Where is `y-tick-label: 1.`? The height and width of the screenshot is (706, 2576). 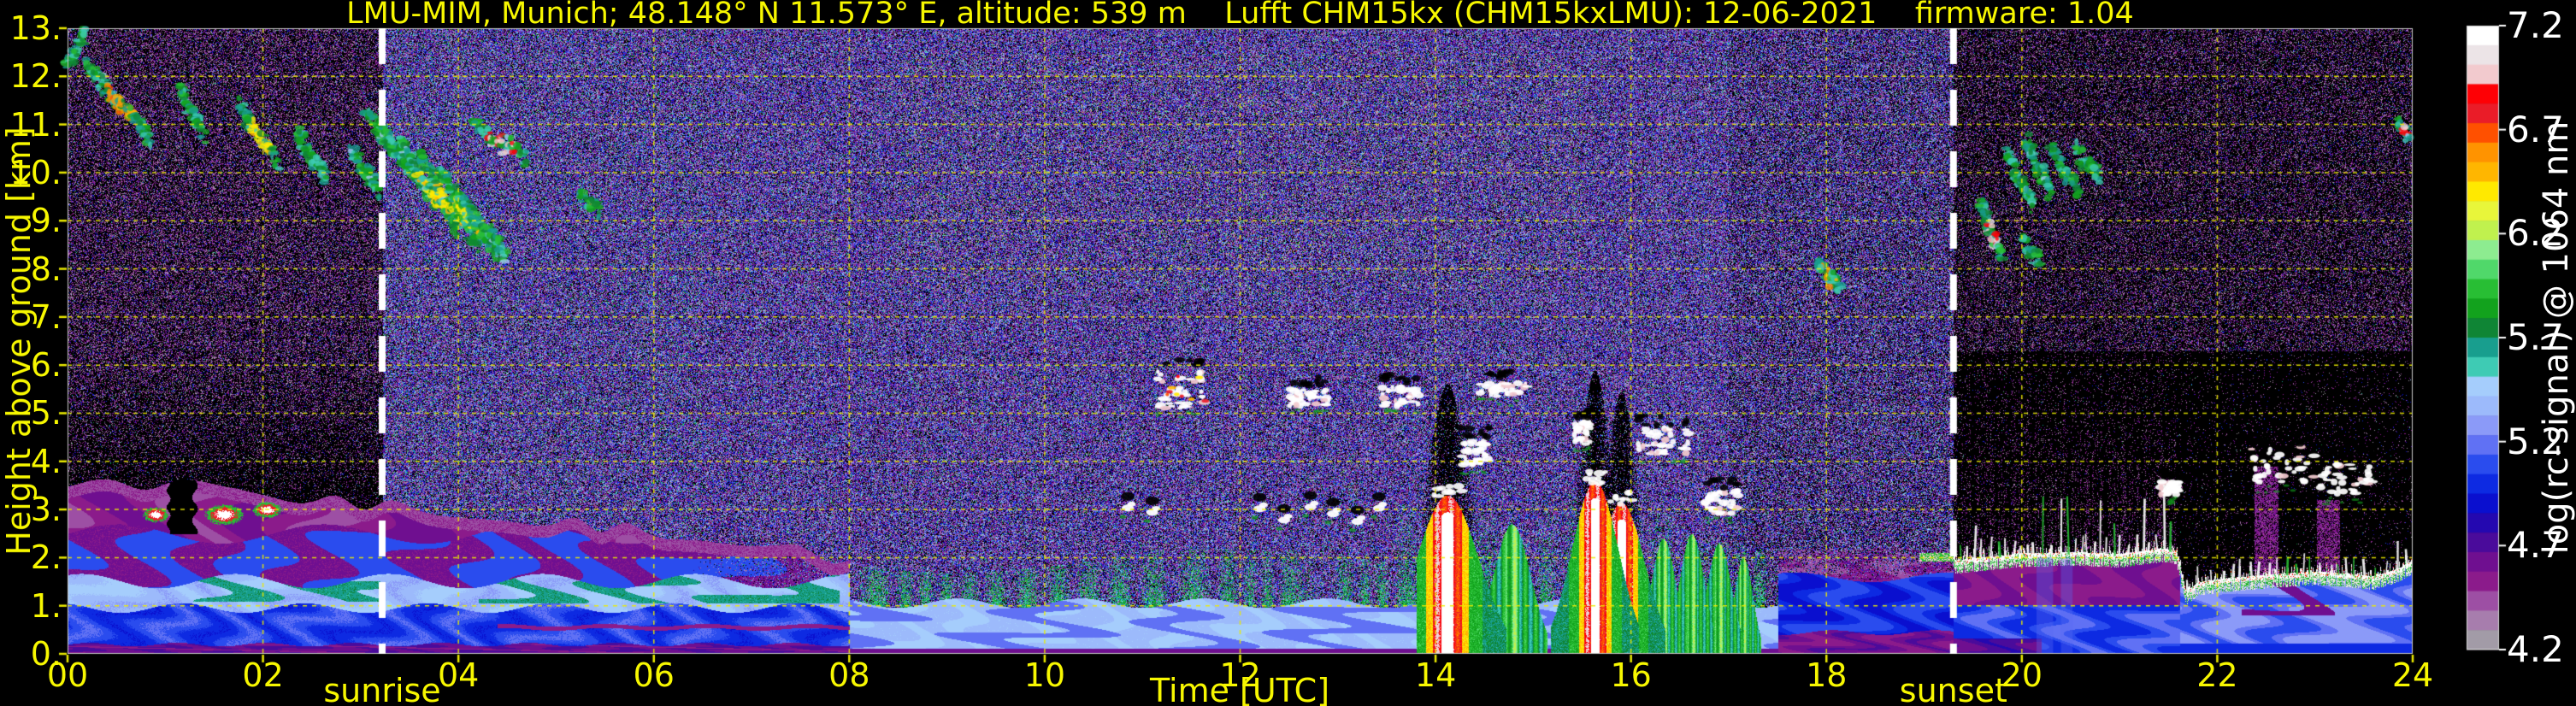
y-tick-label: 1. is located at coordinates (46, 605).